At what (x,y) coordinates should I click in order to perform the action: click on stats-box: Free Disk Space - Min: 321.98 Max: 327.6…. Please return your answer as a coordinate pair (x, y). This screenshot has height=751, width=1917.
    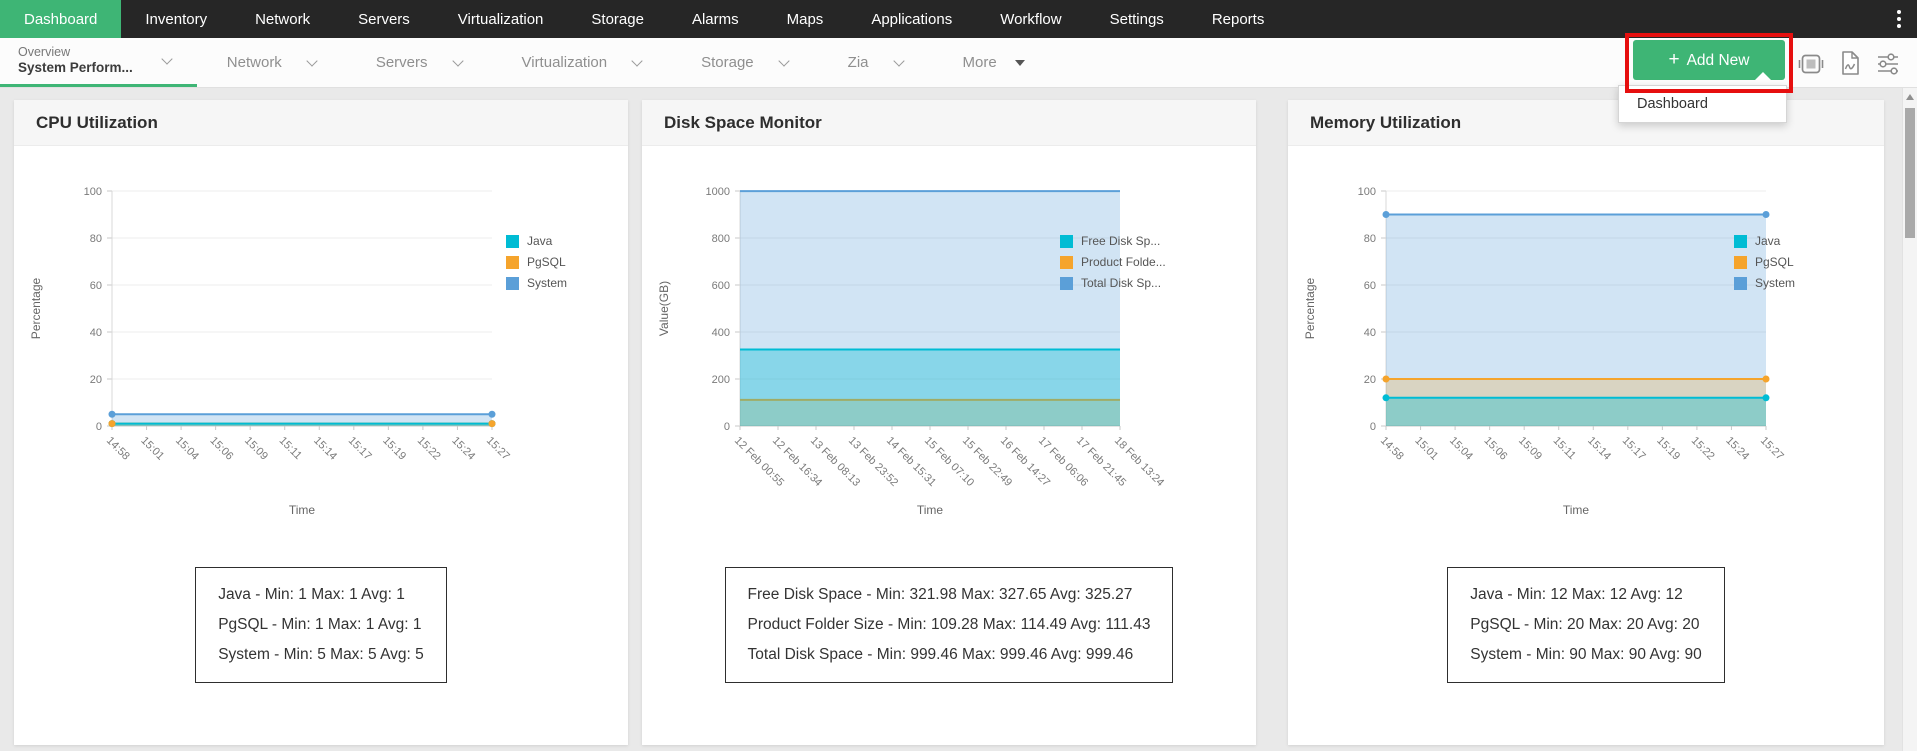
    Looking at the image, I should click on (949, 625).